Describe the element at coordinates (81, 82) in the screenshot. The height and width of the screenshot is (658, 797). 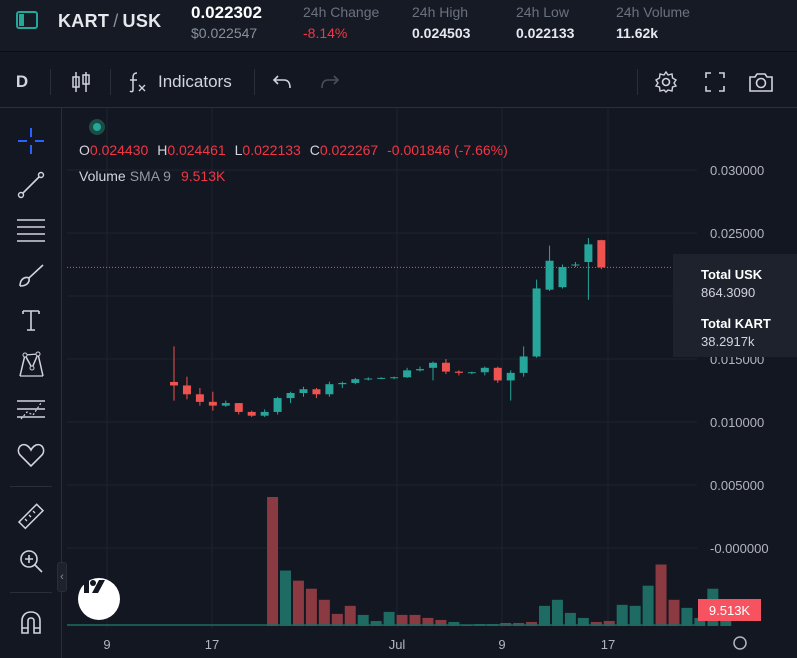
I see `chart-type-button` at that location.